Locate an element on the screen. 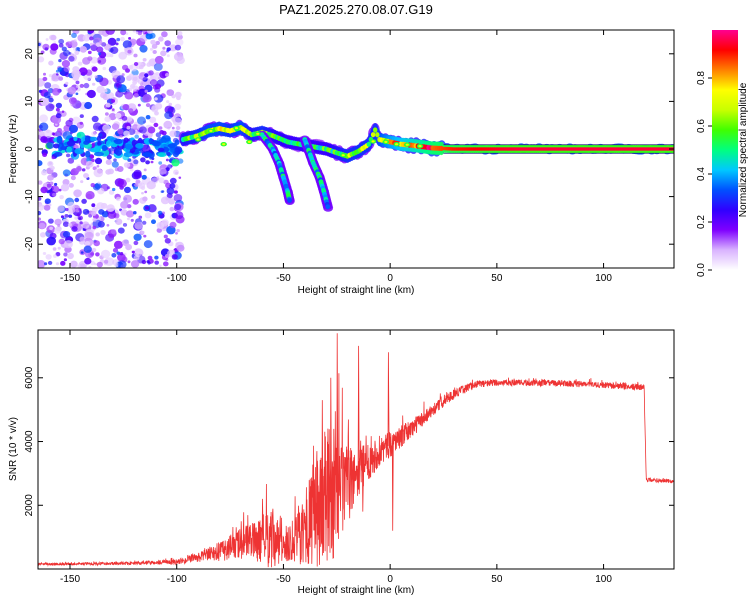 Image resolution: width=750 pixels, height=605 pixels. snr-y-label: SNR (10 * v/v) is located at coordinates (13, 449).